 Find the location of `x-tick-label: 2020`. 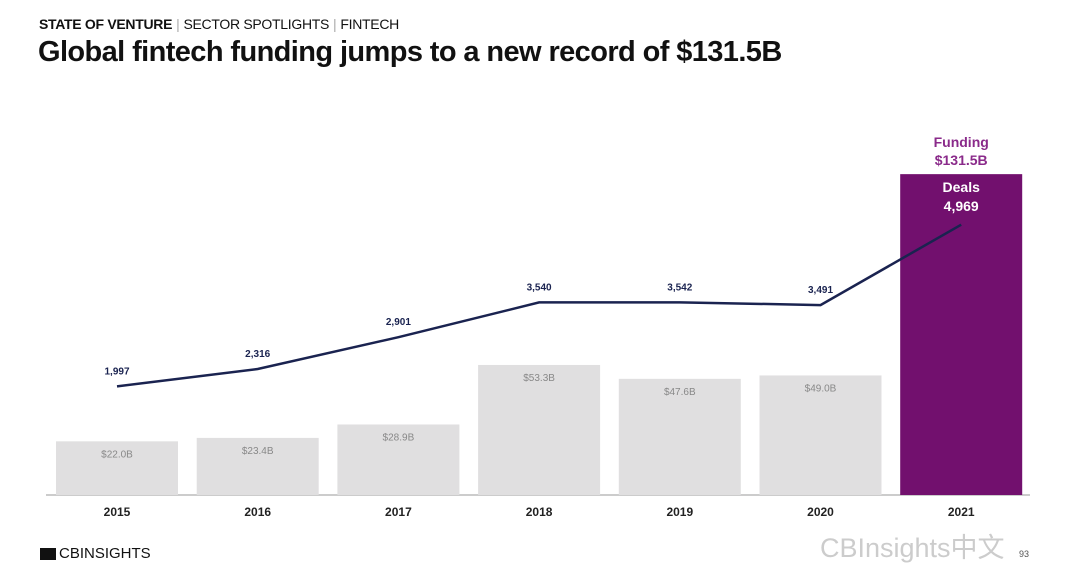

x-tick-label: 2020 is located at coordinates (820, 512).